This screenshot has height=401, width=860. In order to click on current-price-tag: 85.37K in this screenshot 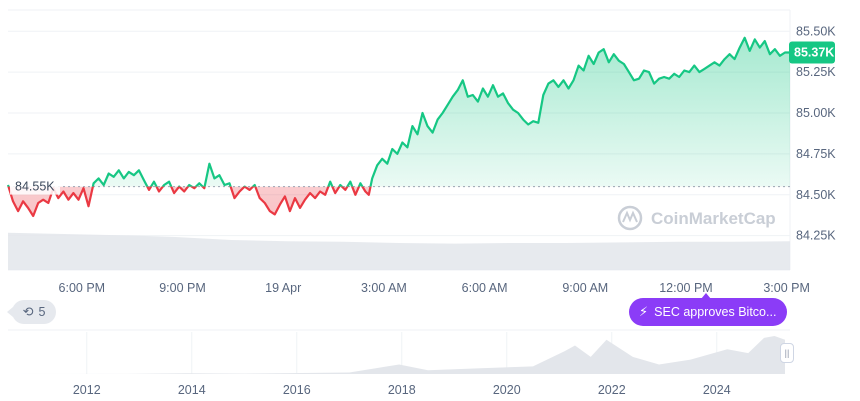, I will do `click(812, 52)`.